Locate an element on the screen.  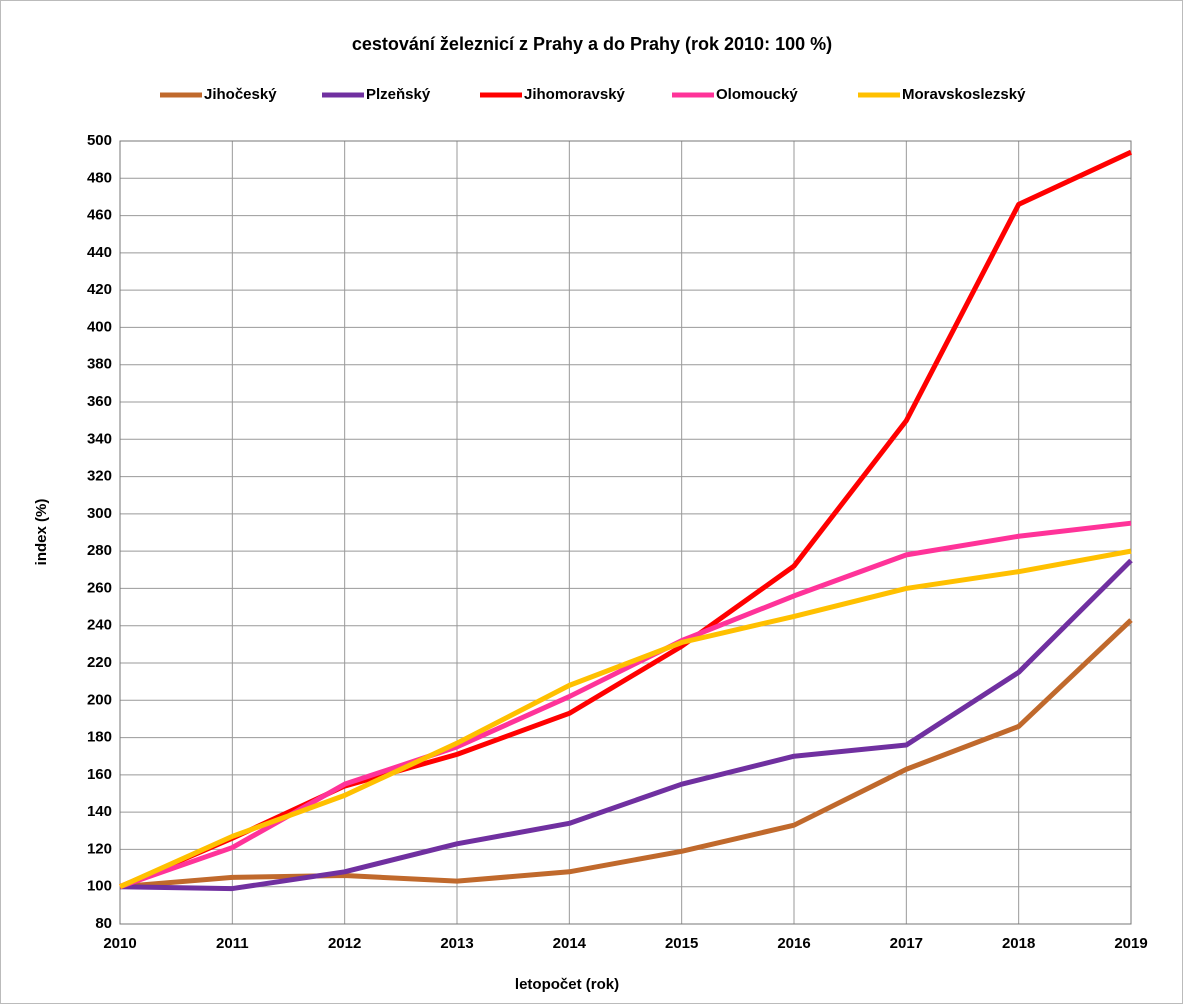
legend-label: Jihočeský is located at coordinates (240, 94).